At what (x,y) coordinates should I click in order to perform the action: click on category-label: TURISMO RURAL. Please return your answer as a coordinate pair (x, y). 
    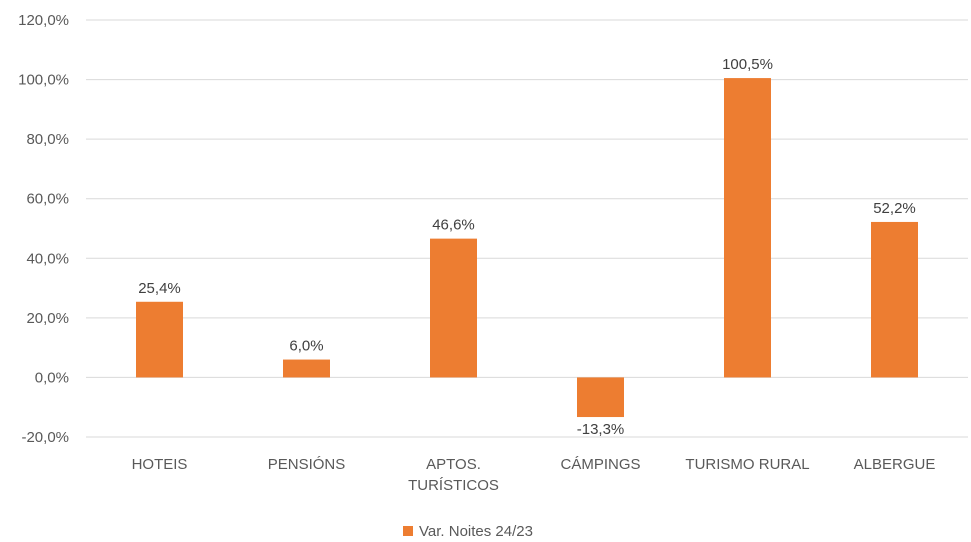
    Looking at the image, I should click on (747, 464).